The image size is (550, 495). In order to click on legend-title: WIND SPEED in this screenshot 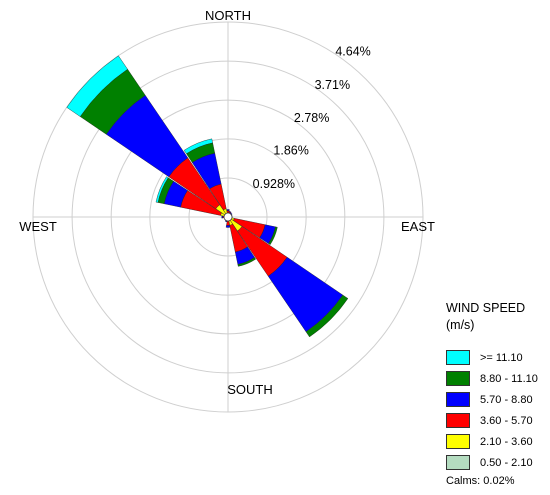, I will do `click(486, 308)`.